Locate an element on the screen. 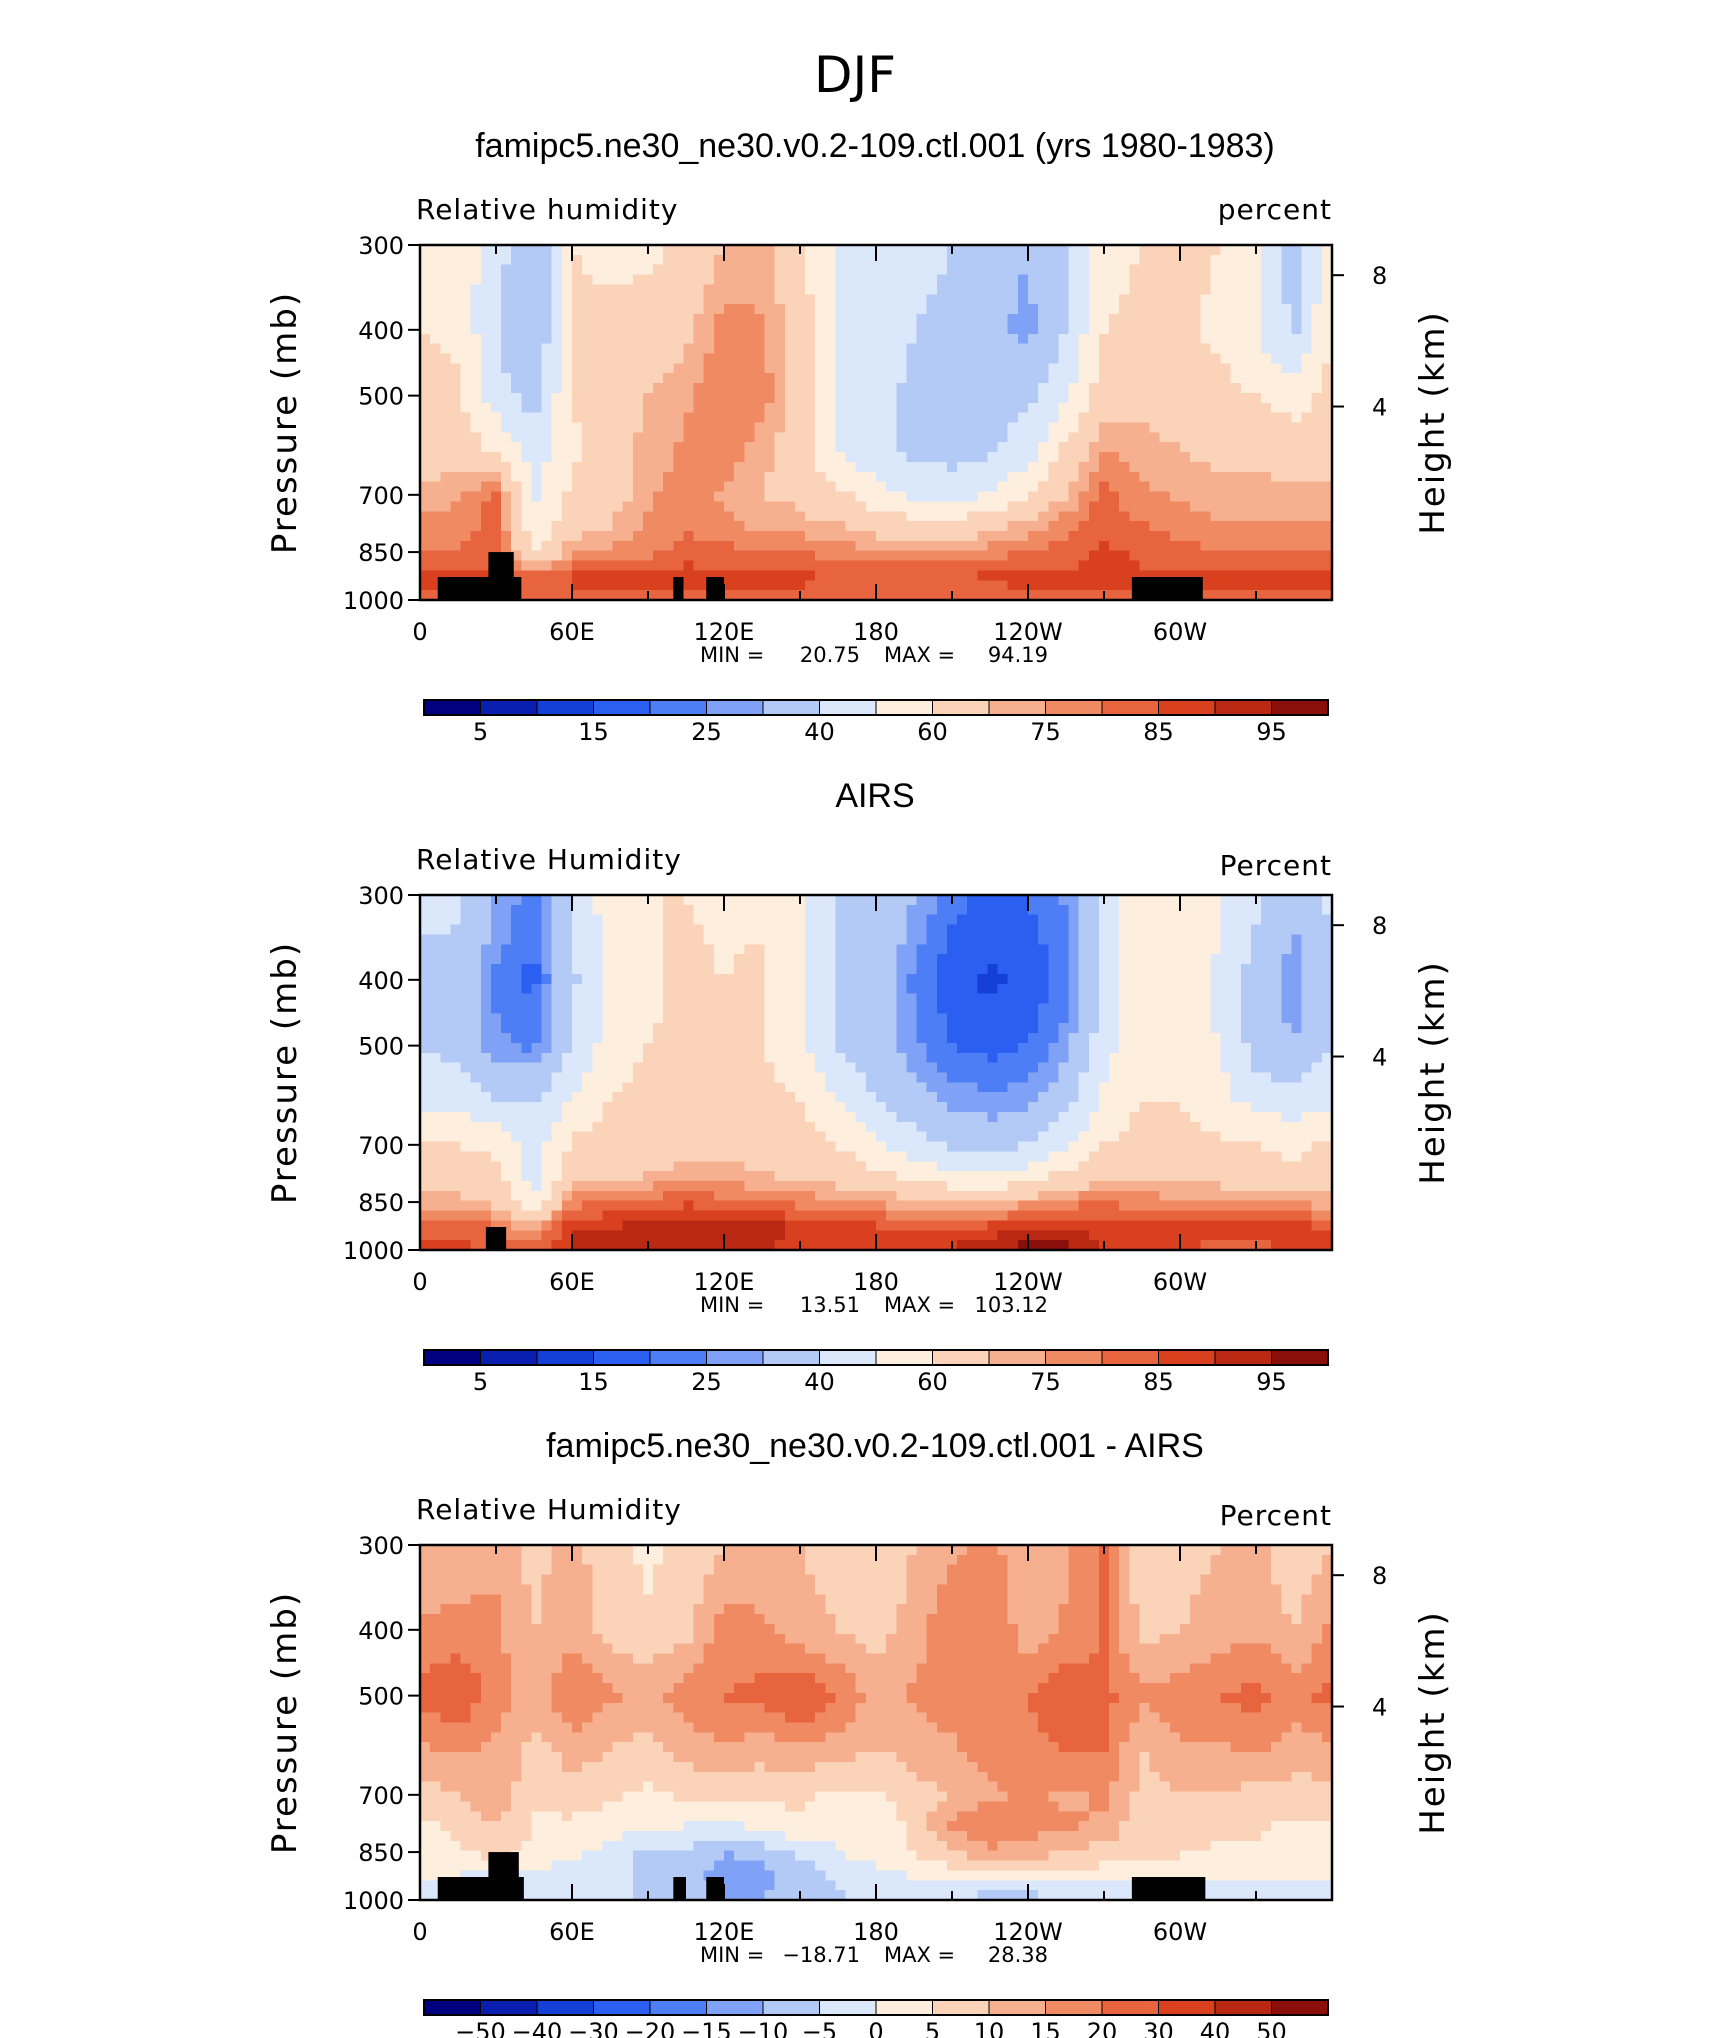 The height and width of the screenshot is (2038, 1710). y-tick-label: 700 is located at coordinates (381, 496).